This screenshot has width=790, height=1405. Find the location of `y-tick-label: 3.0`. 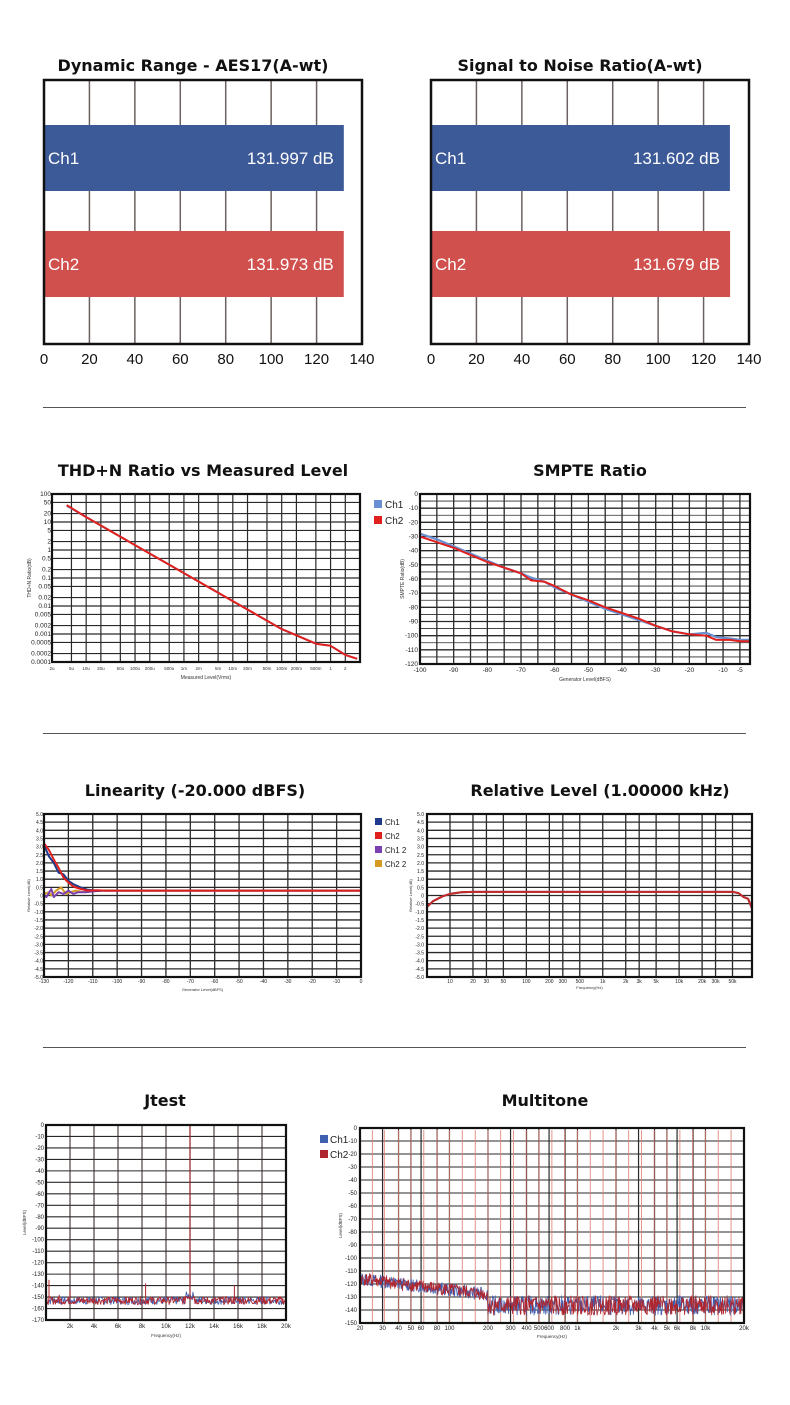

y-tick-label: 3.0 is located at coordinates (39, 848).